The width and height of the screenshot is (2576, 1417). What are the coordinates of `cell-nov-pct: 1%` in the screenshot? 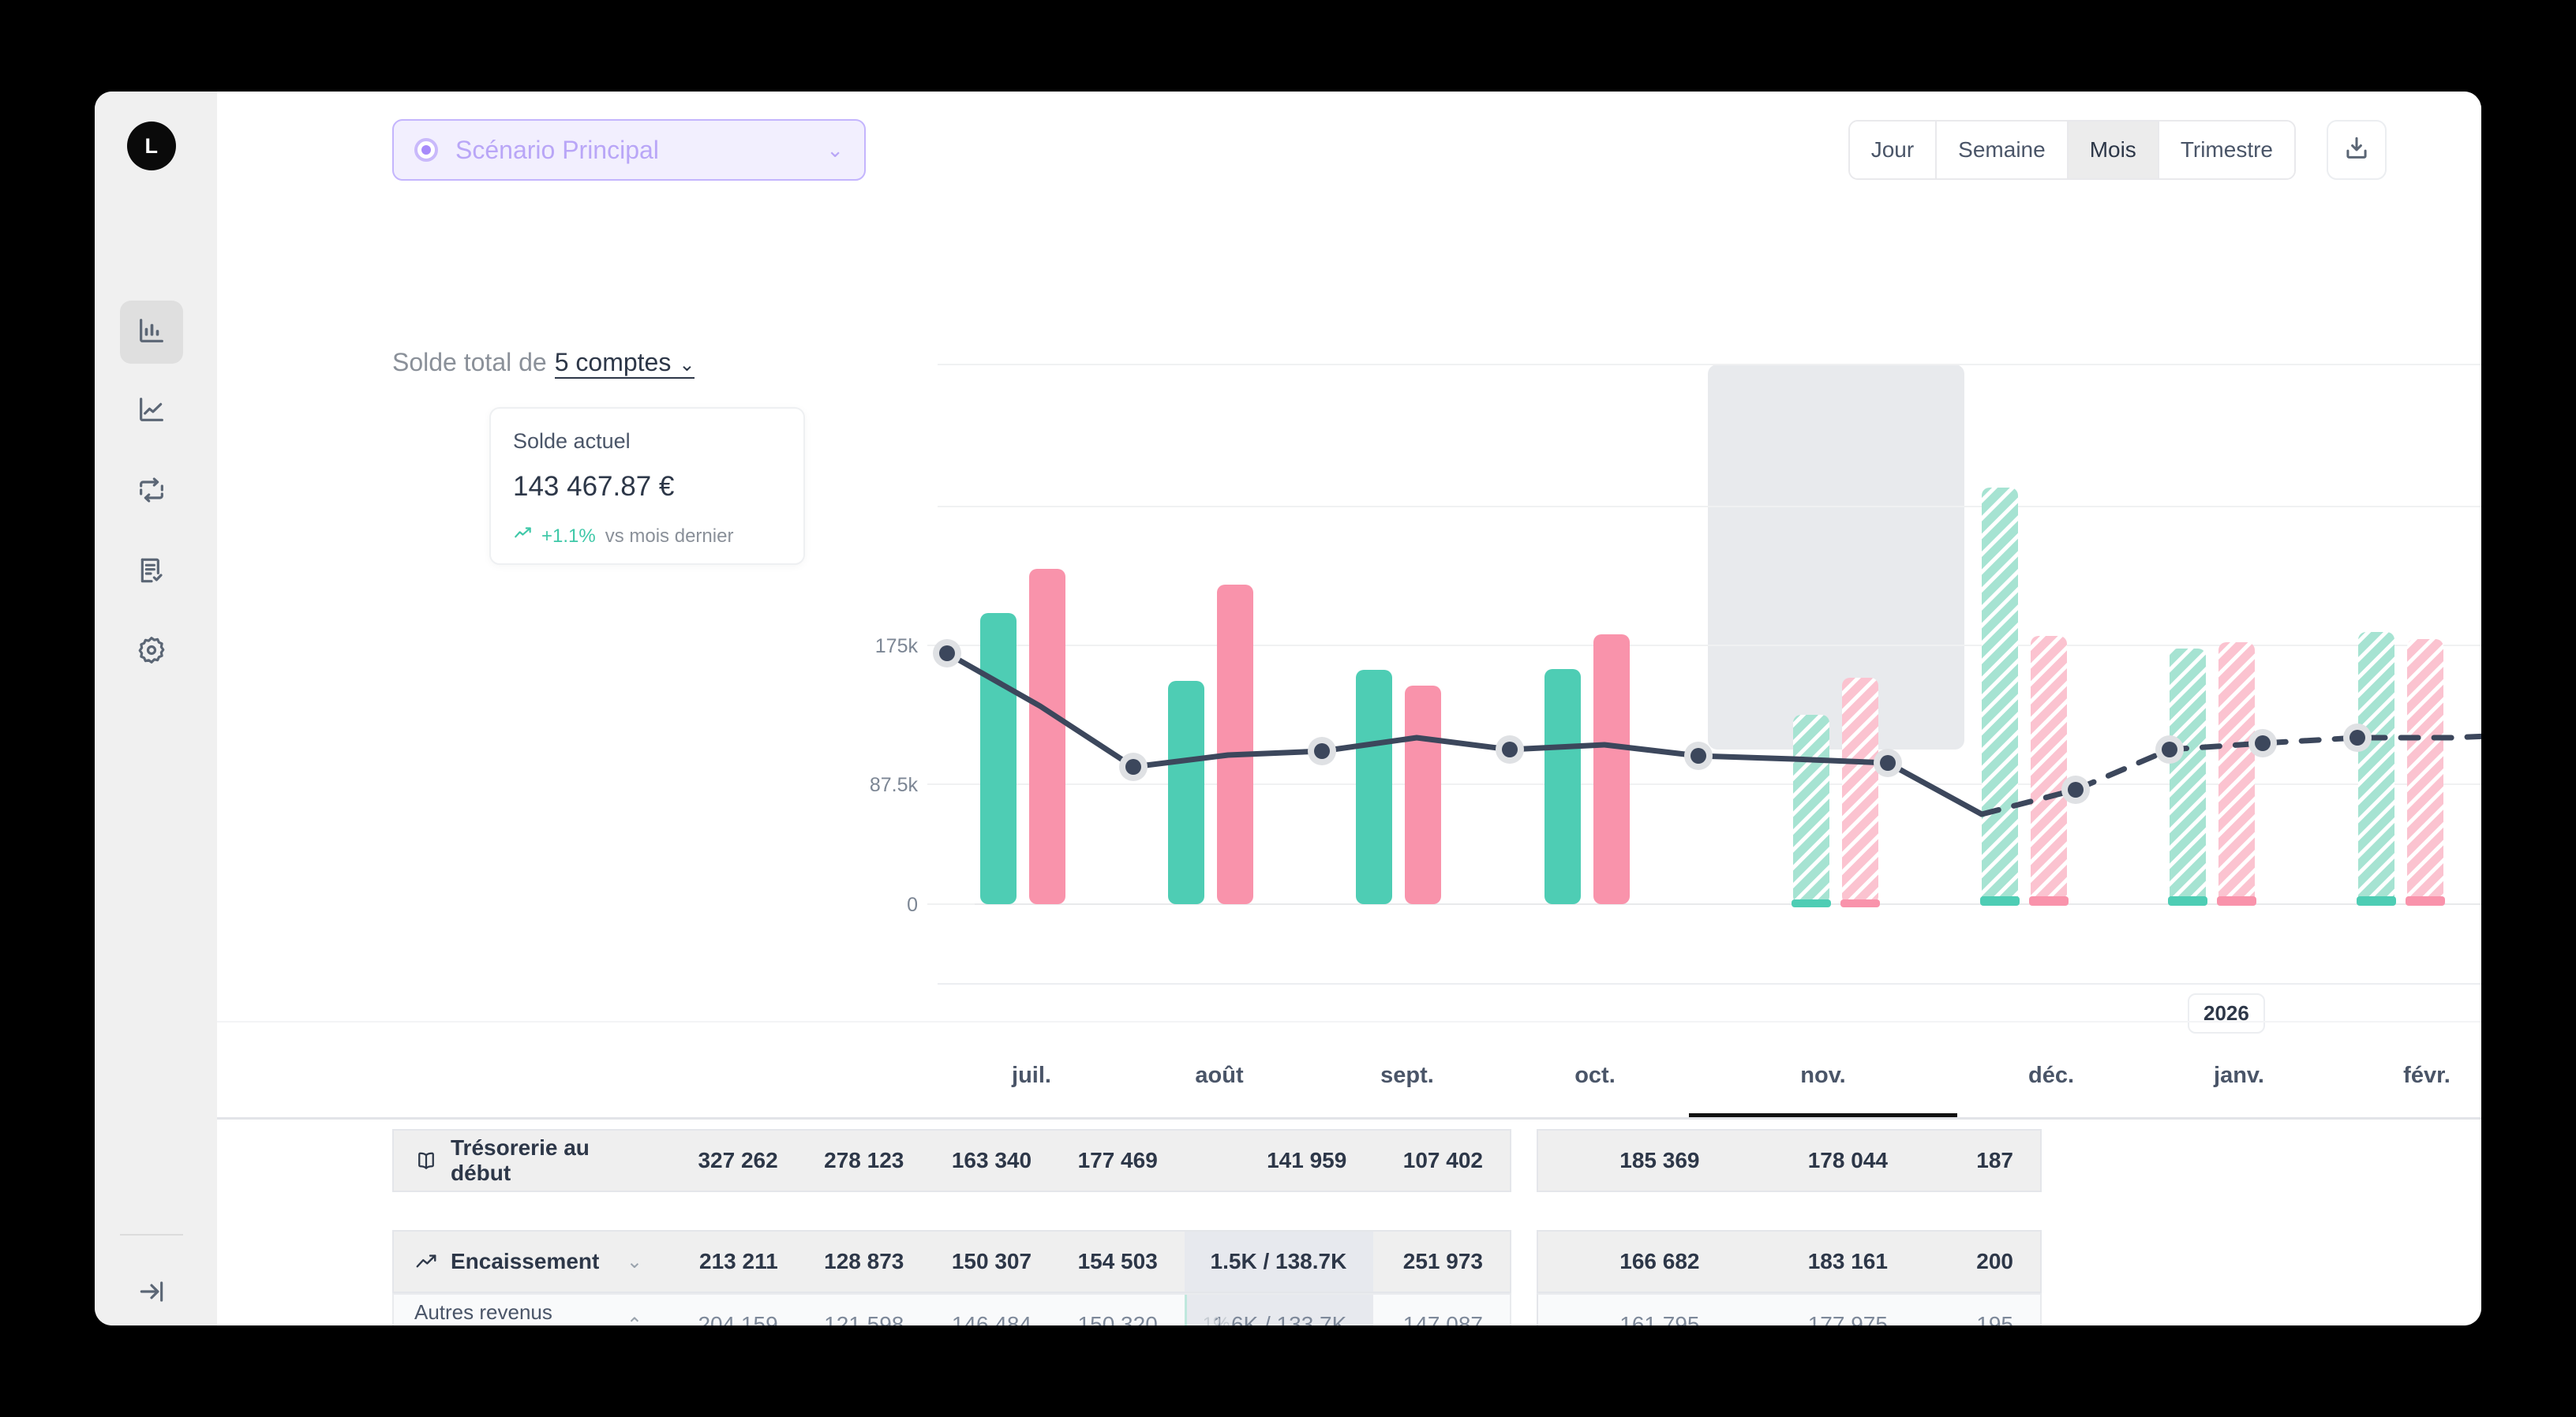 It's located at (1216, 1319).